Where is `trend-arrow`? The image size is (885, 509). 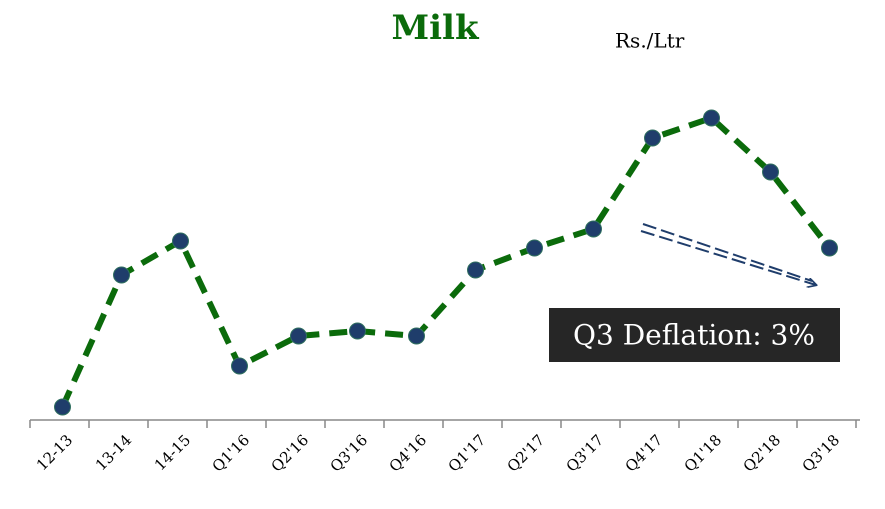 trend-arrow is located at coordinates (728, 254).